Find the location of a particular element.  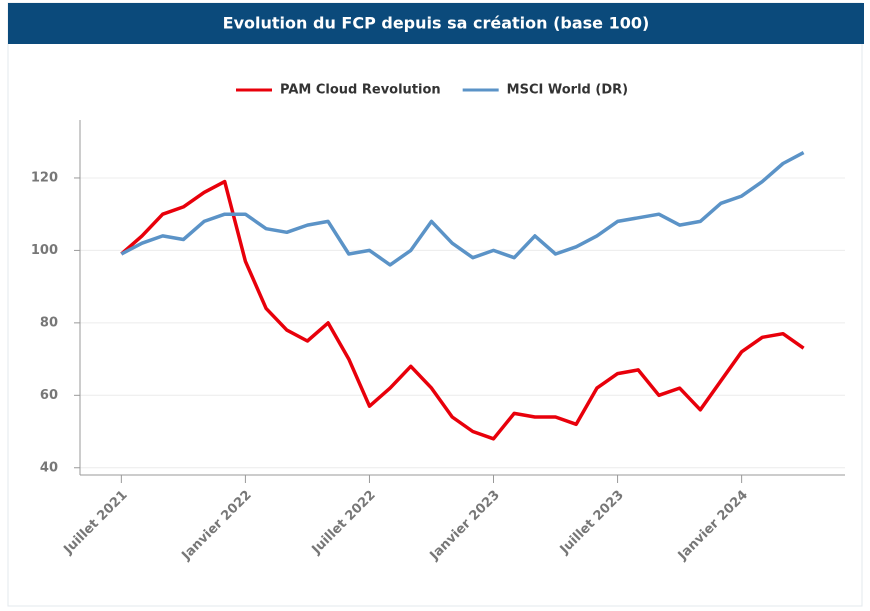

y-tick-label: 60 is located at coordinates (49, 395).